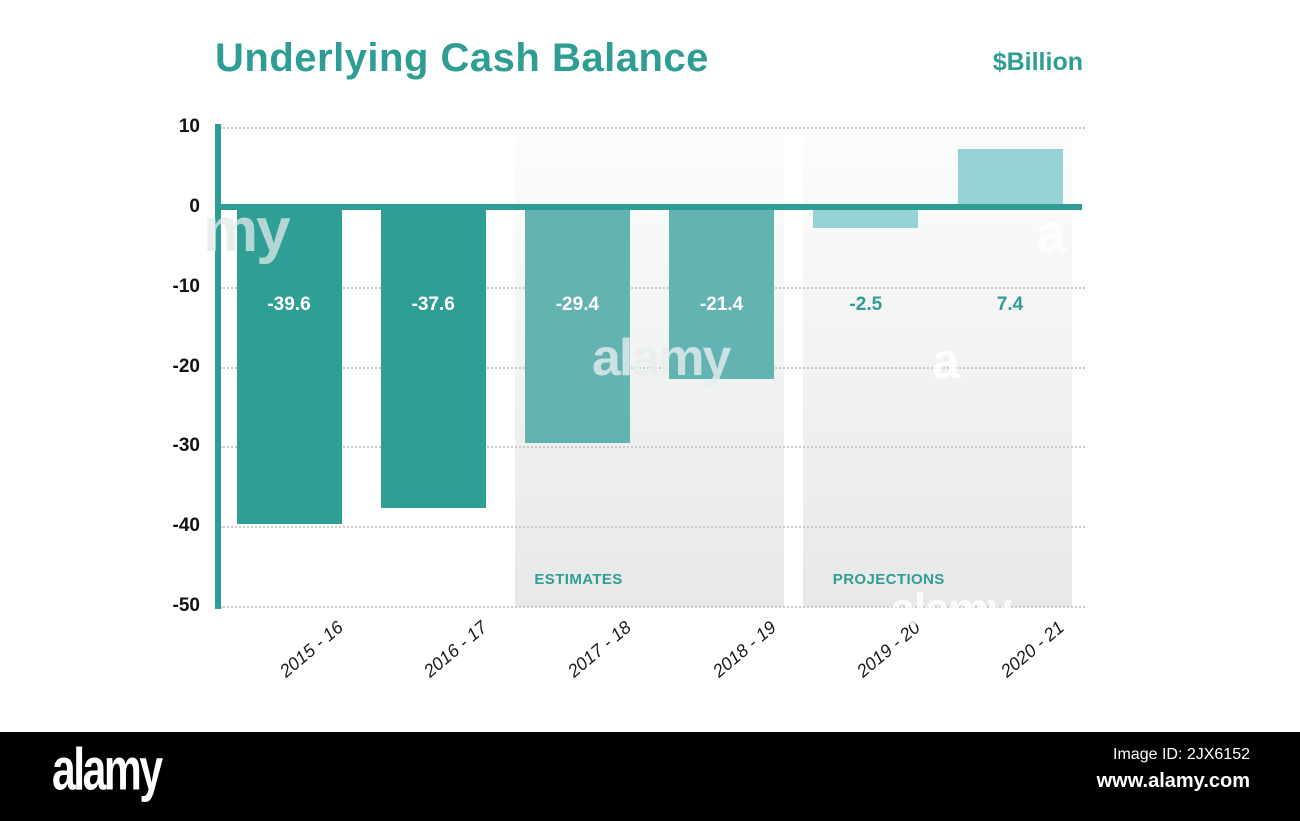 Image resolution: width=1300 pixels, height=821 pixels. I want to click on x-category-label: 2018 - 19, so click(744, 649).